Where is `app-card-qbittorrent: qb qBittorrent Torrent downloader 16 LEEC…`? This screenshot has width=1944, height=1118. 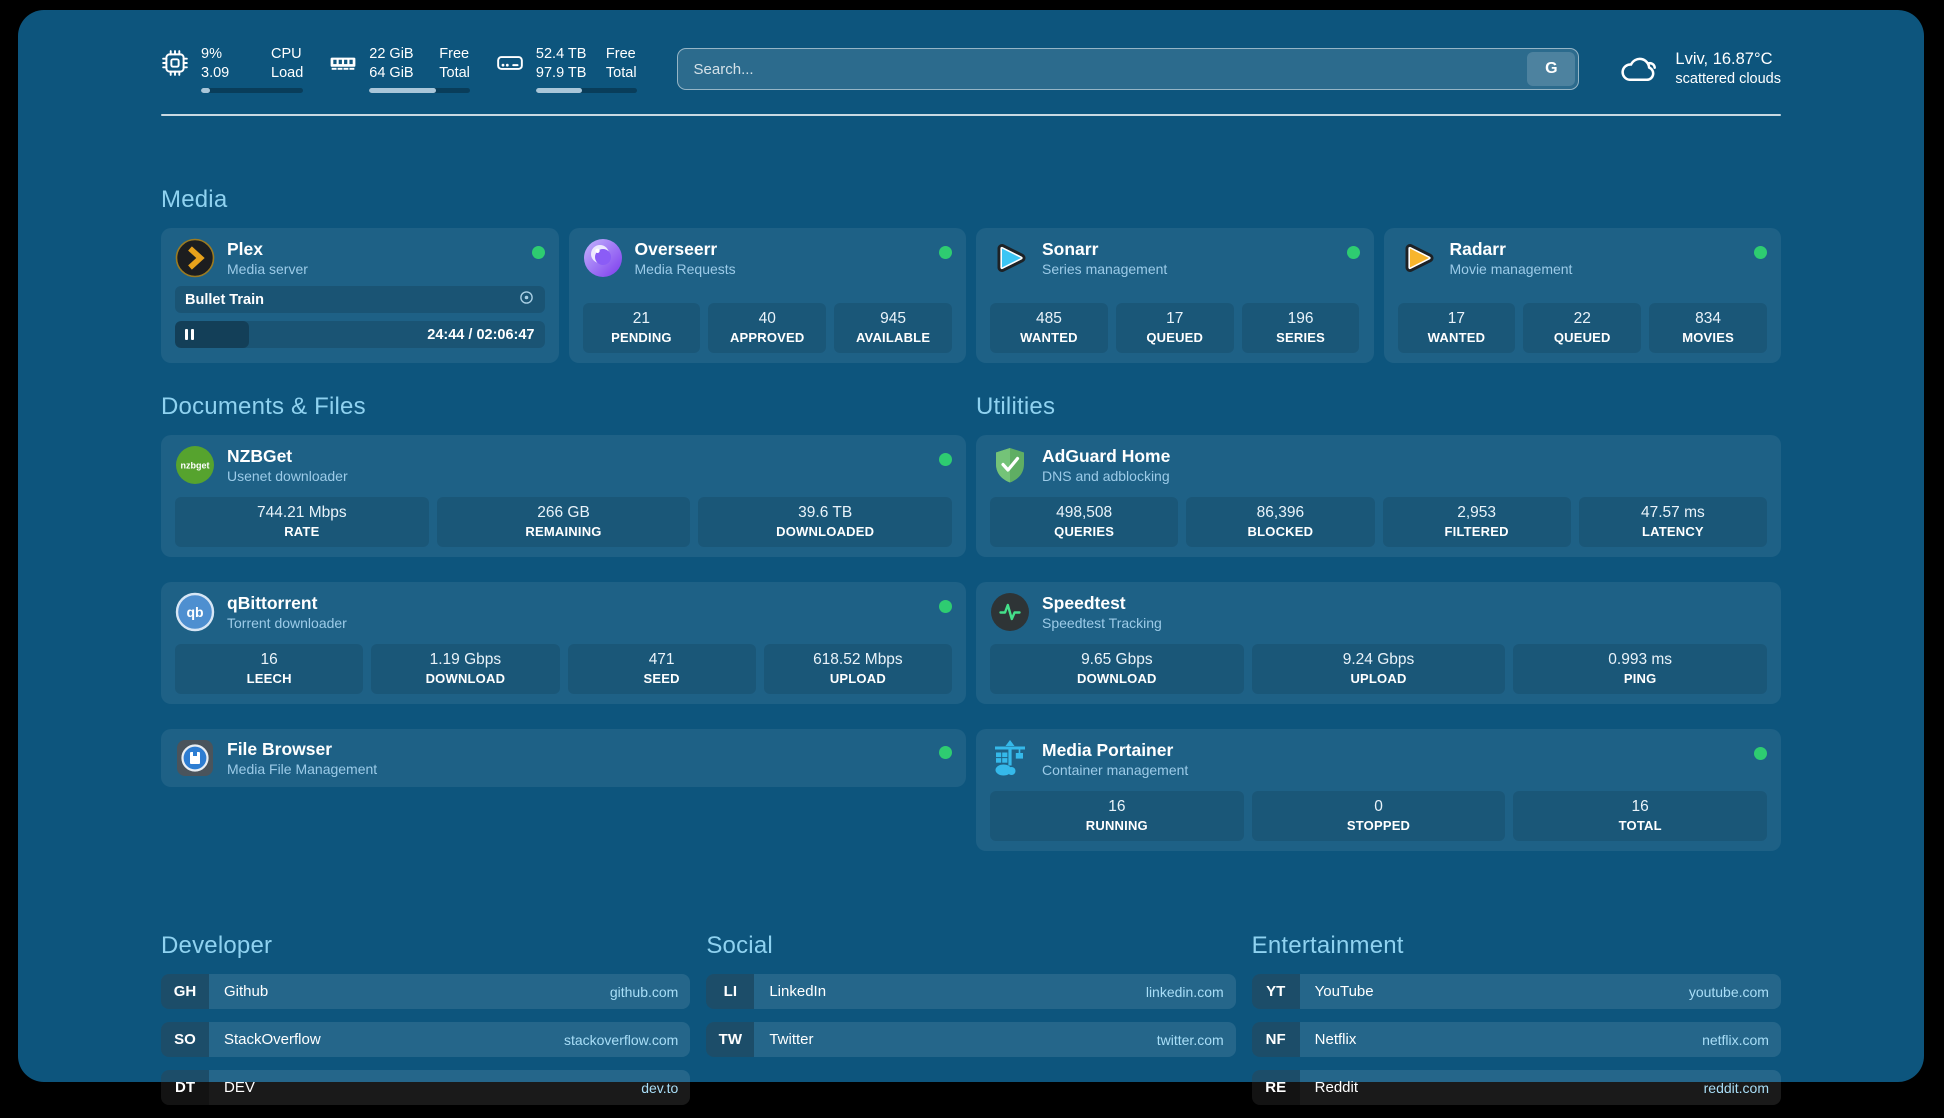
app-card-qbittorrent: qb qBittorrent Torrent downloader 16 LEEC… is located at coordinates (563, 643).